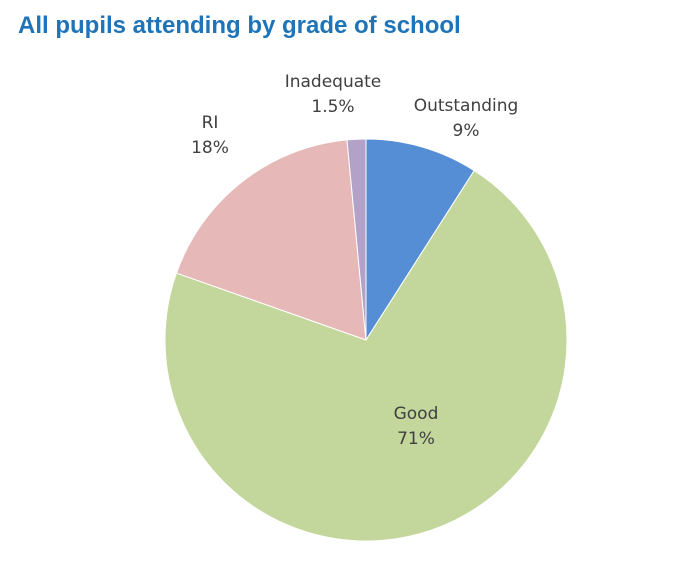  I want to click on slice-label-outstanding: Outstanding, so click(466, 106).